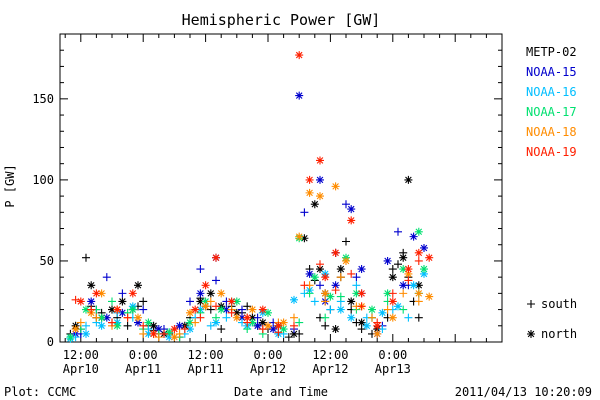 This screenshot has width=600, height=400. I want to click on legend-south-label: south, so click(559, 304).